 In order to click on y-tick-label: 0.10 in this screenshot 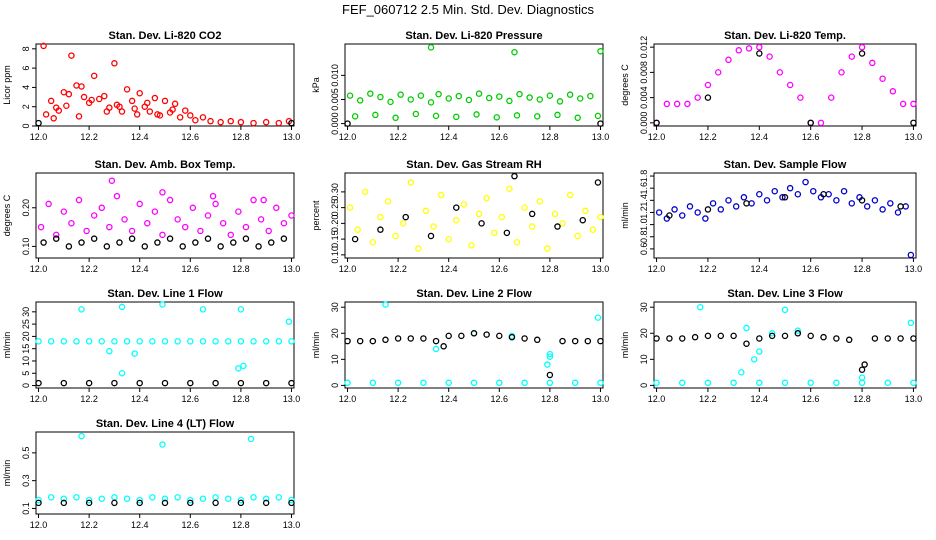, I will do `click(26, 247)`.